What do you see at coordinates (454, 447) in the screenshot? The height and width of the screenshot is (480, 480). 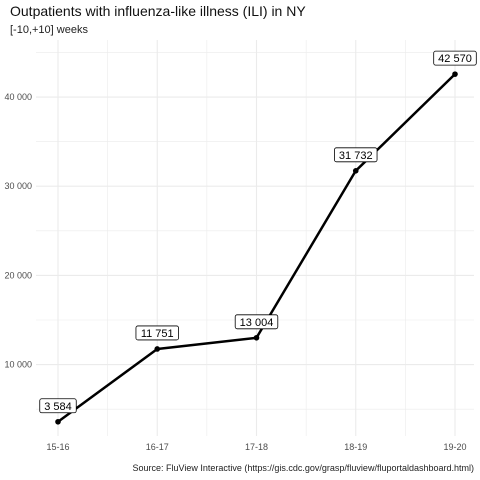 I see `x-tick-label: 19-20` at bounding box center [454, 447].